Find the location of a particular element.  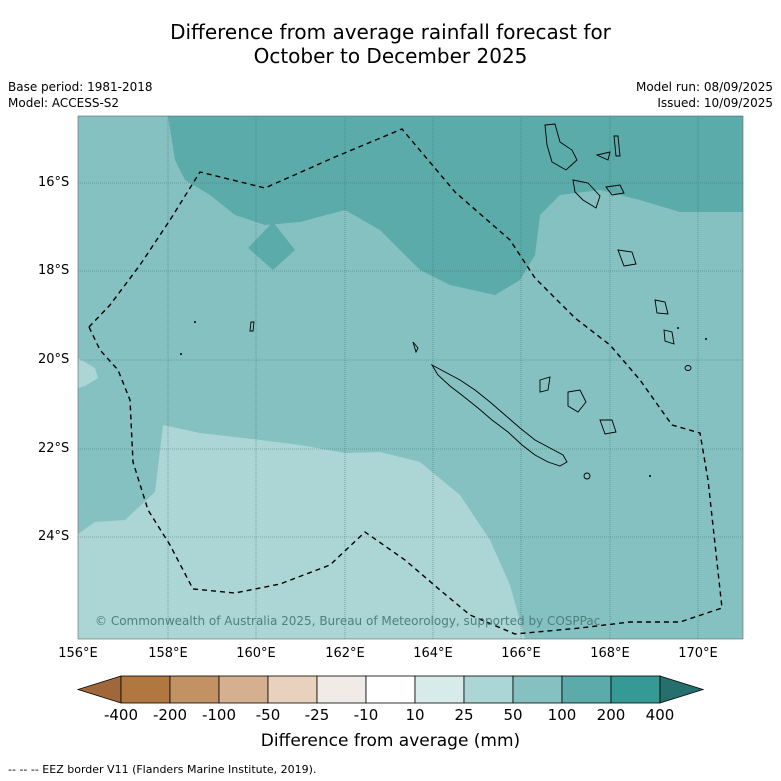

colorbar is located at coordinates (390, 689).